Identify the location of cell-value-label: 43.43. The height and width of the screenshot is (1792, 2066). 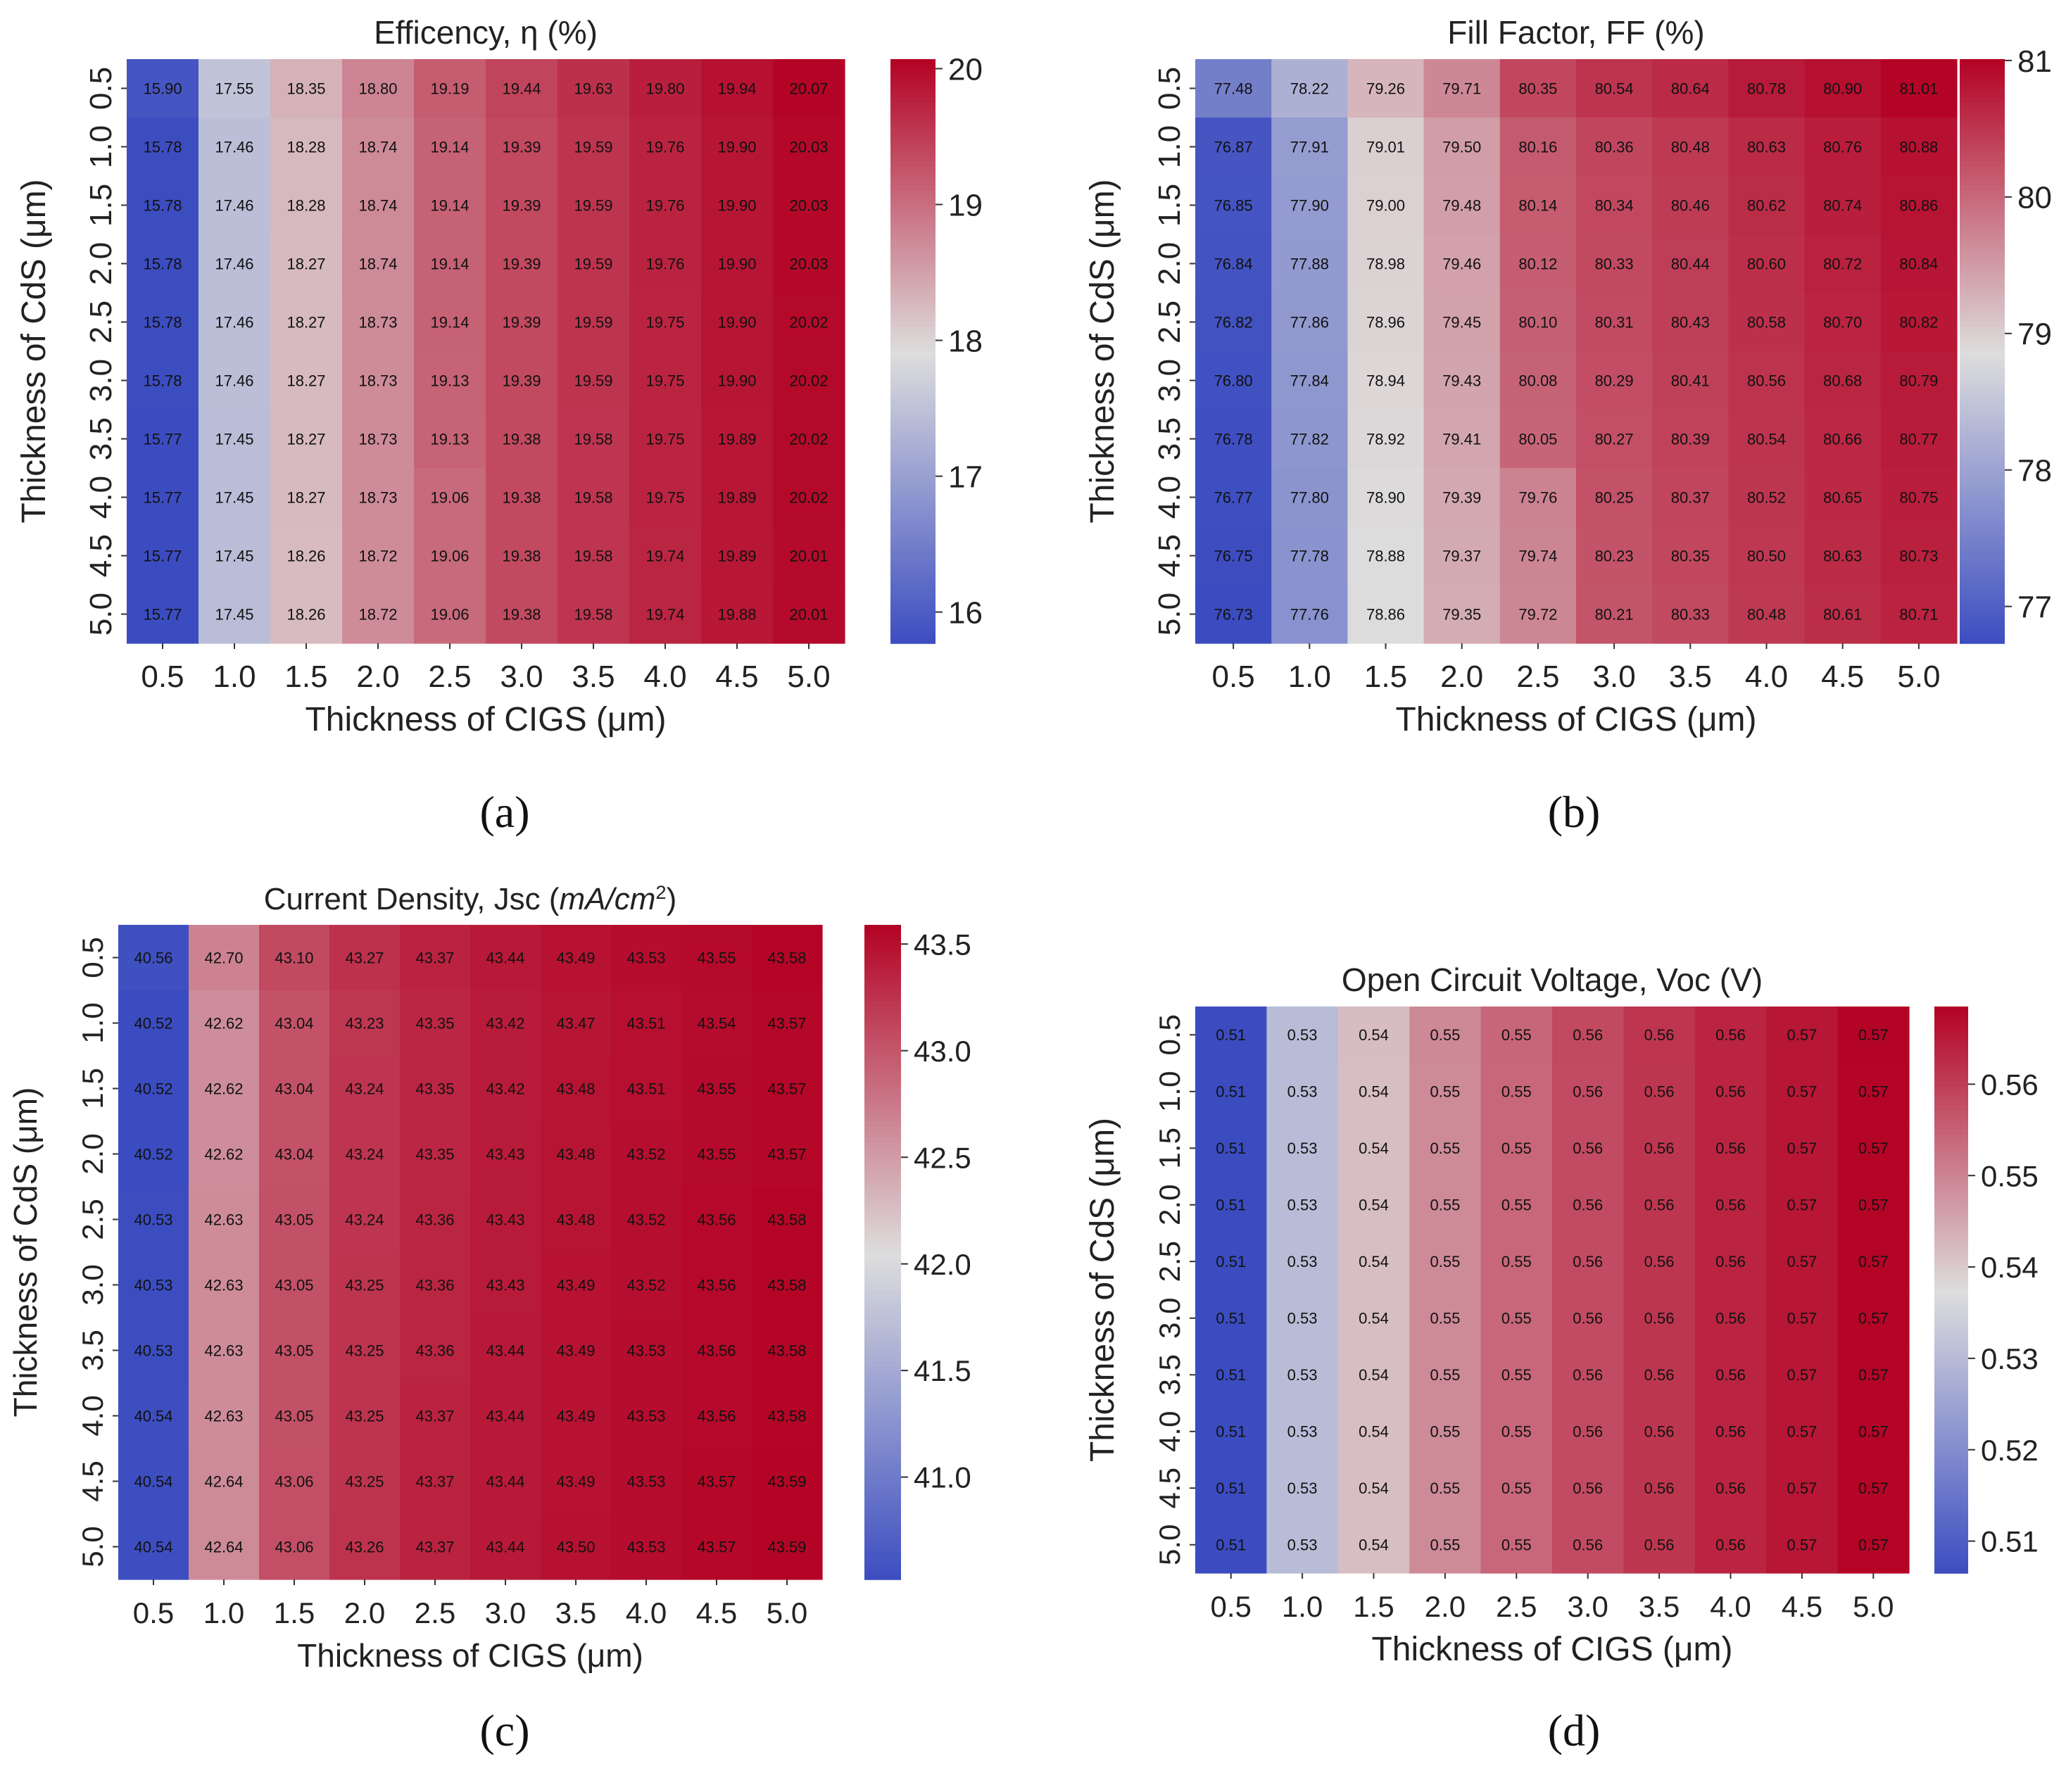
(505, 1219).